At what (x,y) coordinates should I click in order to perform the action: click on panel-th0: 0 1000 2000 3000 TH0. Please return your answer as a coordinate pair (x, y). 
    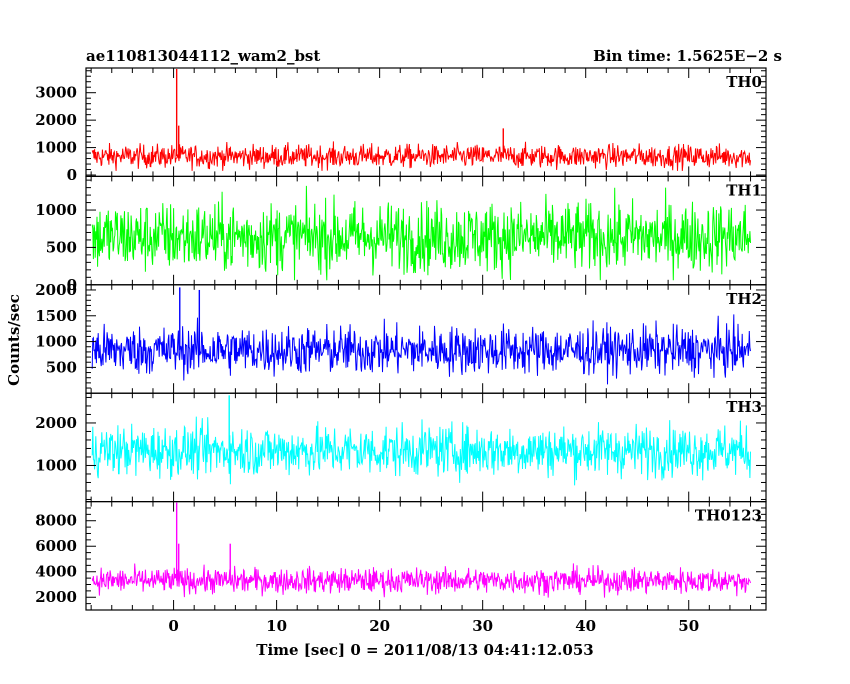
    Looking at the image, I should click on (401, 125).